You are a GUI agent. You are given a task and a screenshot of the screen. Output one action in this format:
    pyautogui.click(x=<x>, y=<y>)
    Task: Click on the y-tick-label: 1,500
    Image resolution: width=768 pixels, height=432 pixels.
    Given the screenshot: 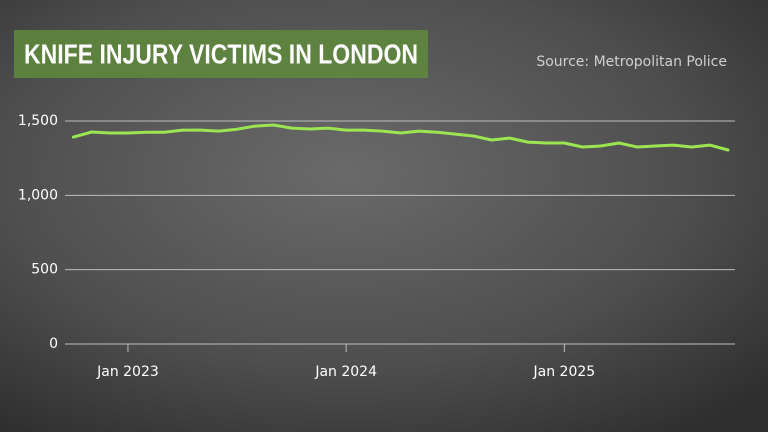 What is the action you would take?
    pyautogui.click(x=38, y=121)
    